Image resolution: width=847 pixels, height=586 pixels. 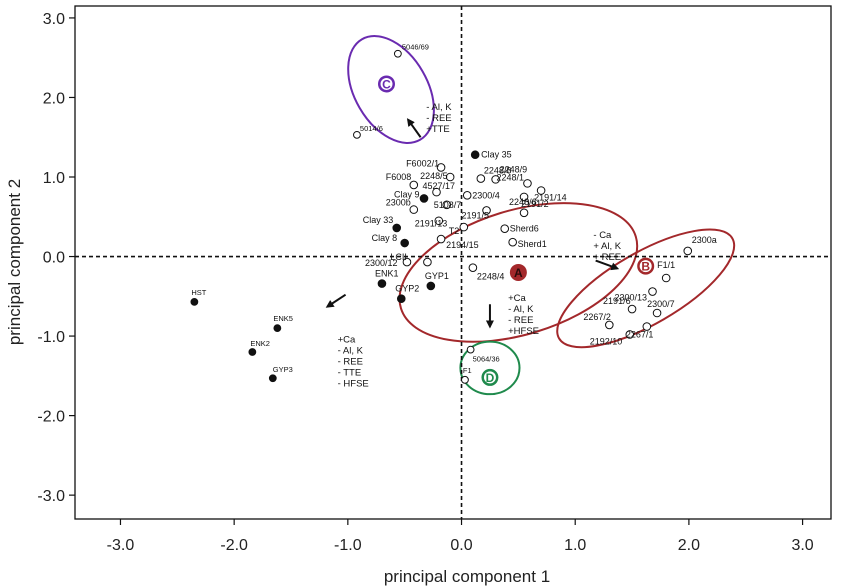 What do you see at coordinates (422, 163) in the screenshot?
I see `point-label: F6002/1` at bounding box center [422, 163].